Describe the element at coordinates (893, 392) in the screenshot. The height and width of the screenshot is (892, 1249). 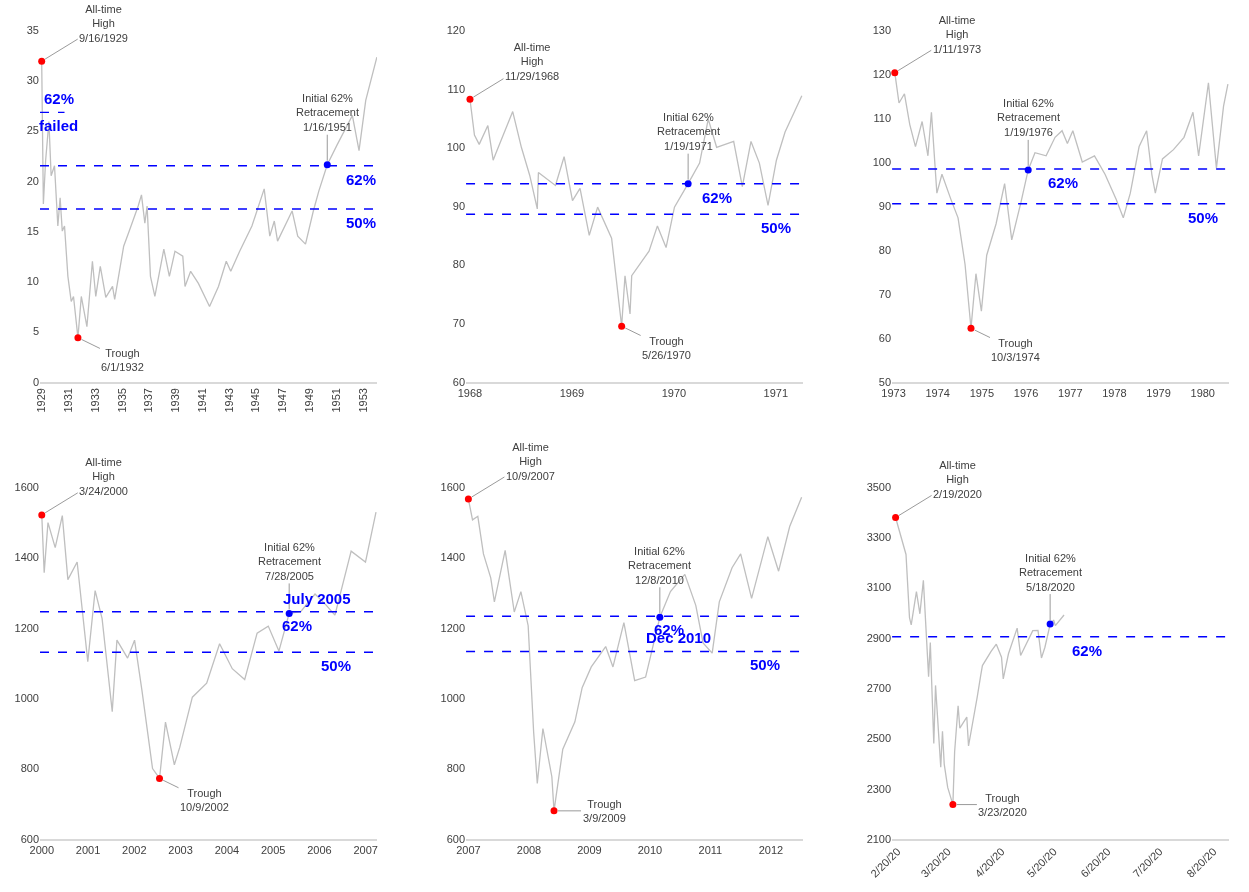
I see `x-tick-label: 1973` at that location.